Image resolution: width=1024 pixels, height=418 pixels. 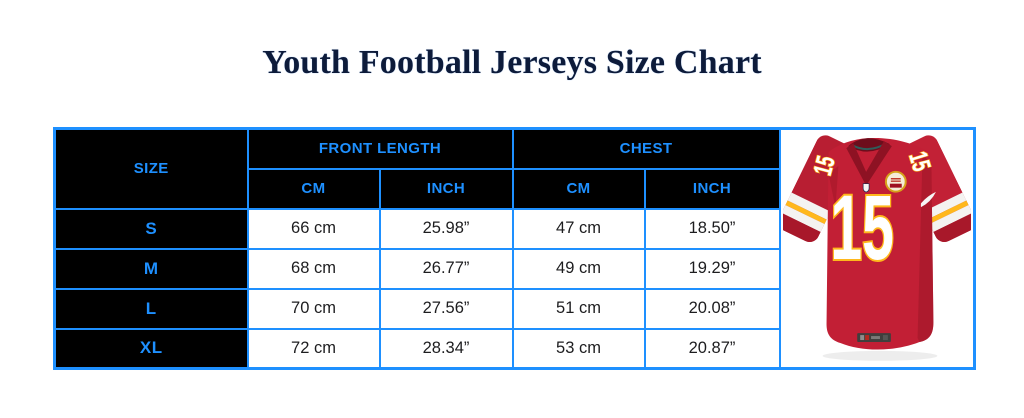 I want to click on front-cm-value: 68 cm, so click(x=313, y=268).